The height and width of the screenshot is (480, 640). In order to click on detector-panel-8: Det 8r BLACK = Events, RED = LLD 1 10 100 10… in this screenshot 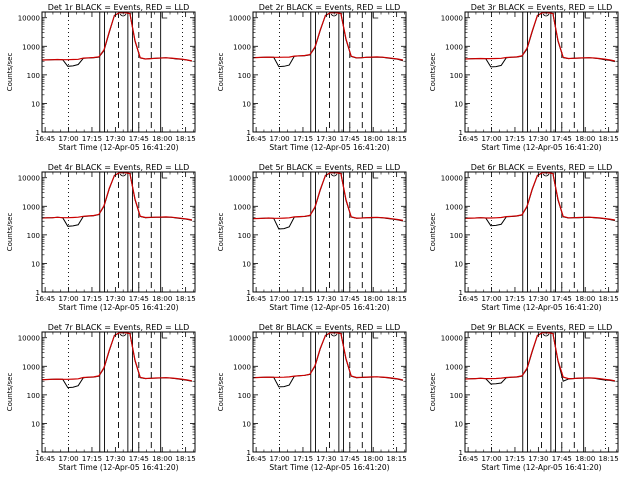, I will do `click(312, 397)`.